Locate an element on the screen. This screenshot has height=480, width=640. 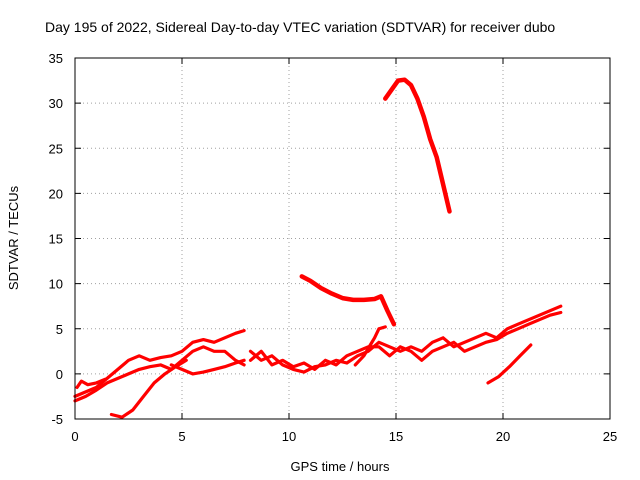
x-tick-label: 5 is located at coordinates (181, 436).